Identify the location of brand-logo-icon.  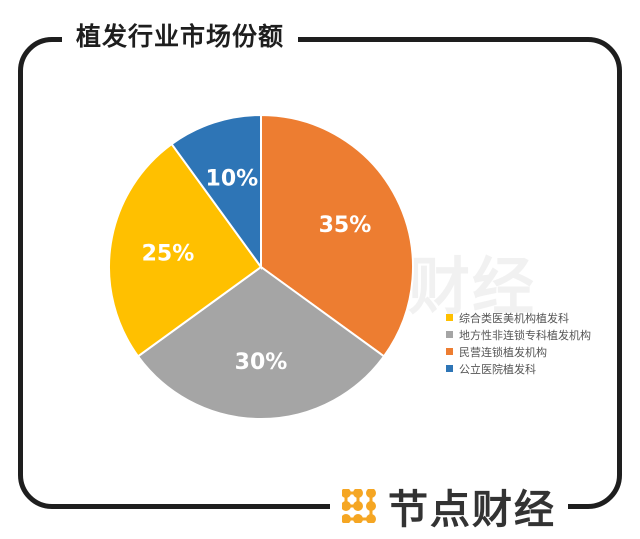
(359, 506).